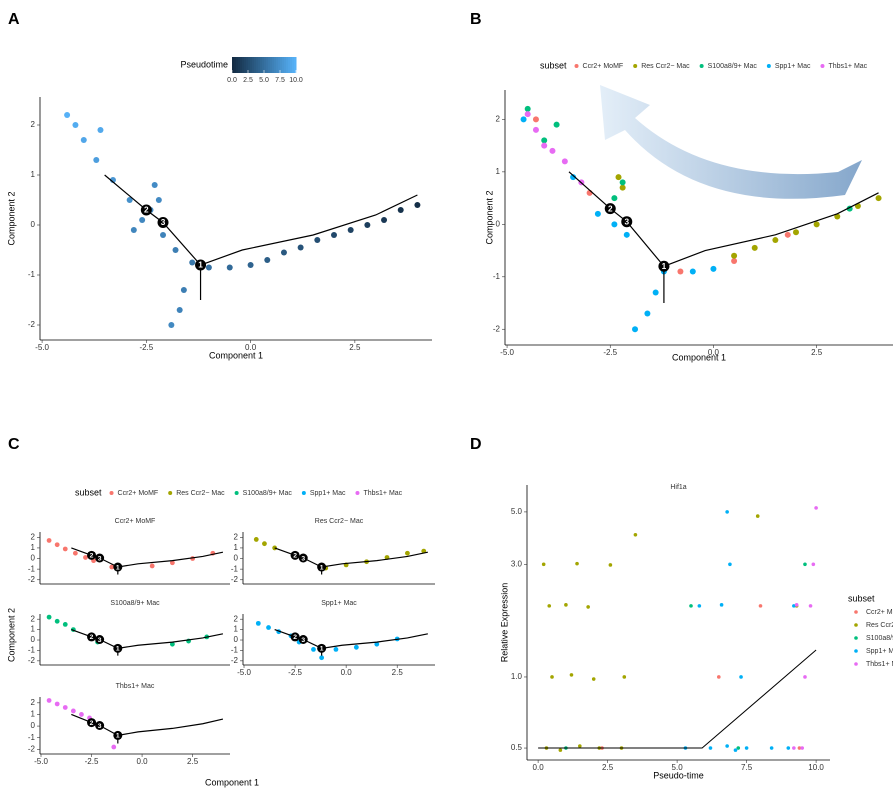  Describe the element at coordinates (268, 493) in the screenshot. I see `legend-label: S100a8/9+ Mac` at that location.